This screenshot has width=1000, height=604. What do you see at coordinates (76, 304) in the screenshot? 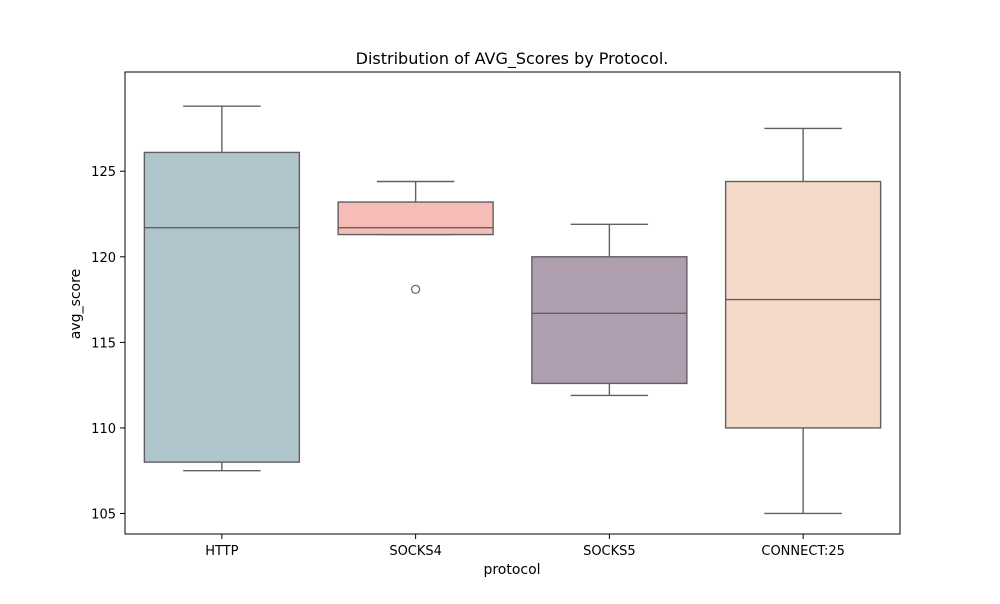
I see `y-axis-label: avg_score` at bounding box center [76, 304].